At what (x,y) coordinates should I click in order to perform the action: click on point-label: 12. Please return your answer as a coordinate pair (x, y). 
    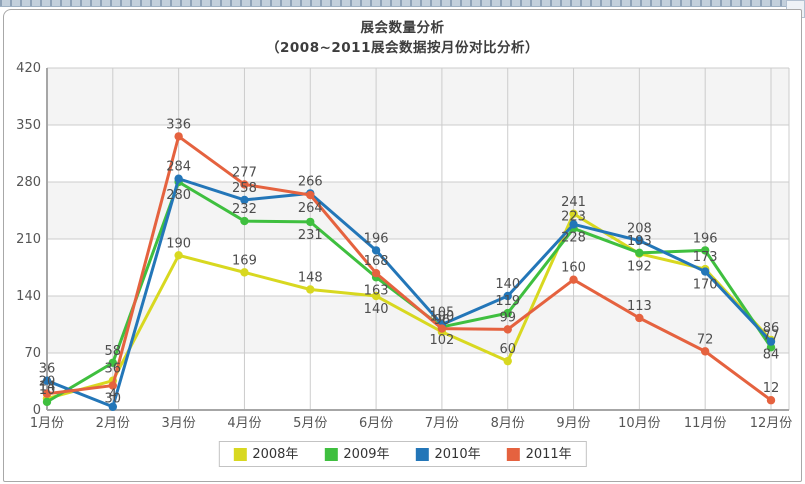
    Looking at the image, I should click on (771, 388).